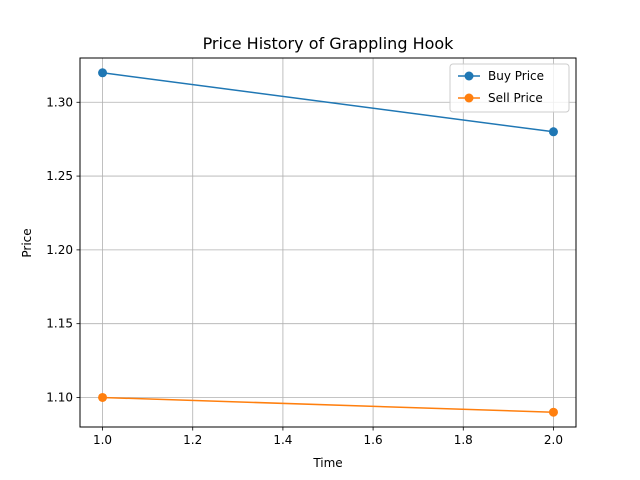 This screenshot has width=640, height=480. What do you see at coordinates (59, 102) in the screenshot?
I see `y-tick-label: 1.30` at bounding box center [59, 102].